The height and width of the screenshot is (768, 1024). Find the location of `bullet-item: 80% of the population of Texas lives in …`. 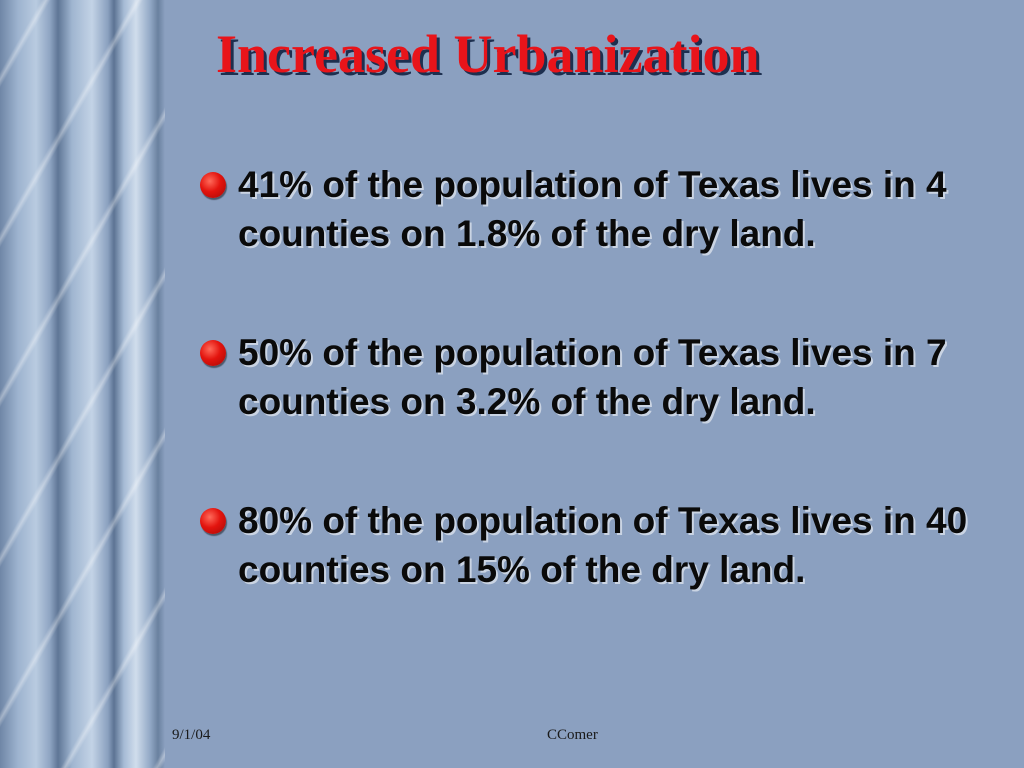

bullet-item: 80% of the population of Texas lives in … is located at coordinates (595, 545).